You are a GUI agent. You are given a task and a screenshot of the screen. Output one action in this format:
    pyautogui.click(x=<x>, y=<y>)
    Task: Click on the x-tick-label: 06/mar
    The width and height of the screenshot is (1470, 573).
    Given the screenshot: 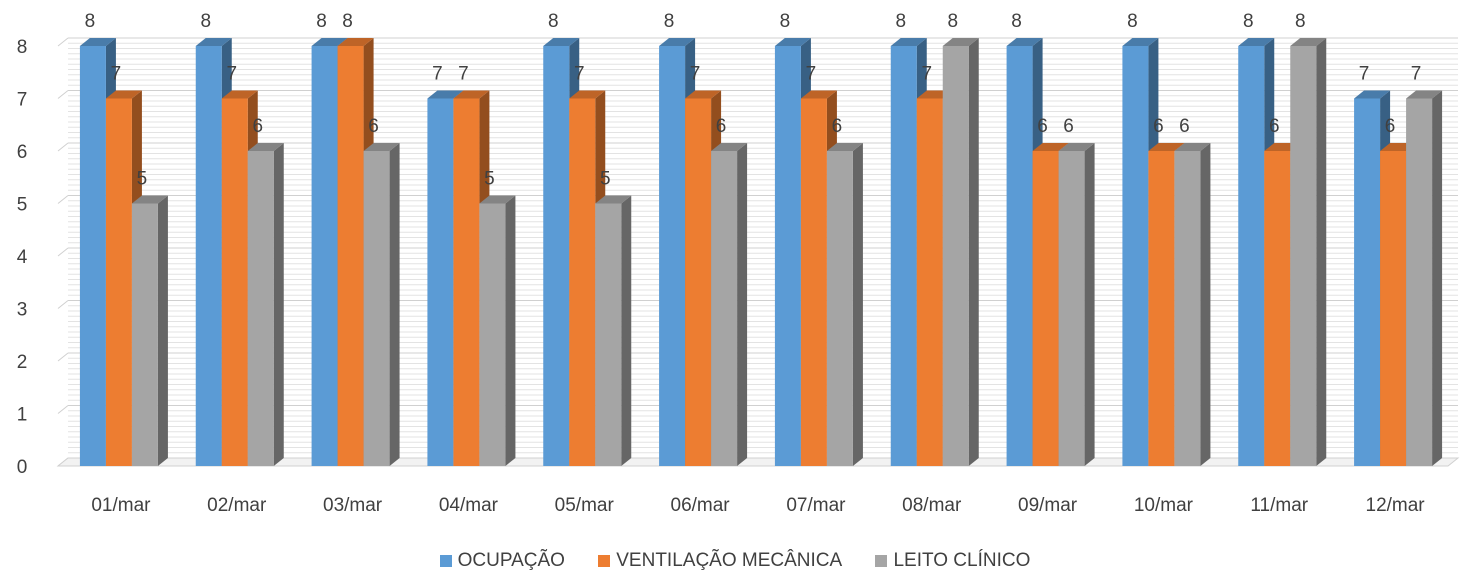 What is the action you would take?
    pyautogui.click(x=701, y=505)
    